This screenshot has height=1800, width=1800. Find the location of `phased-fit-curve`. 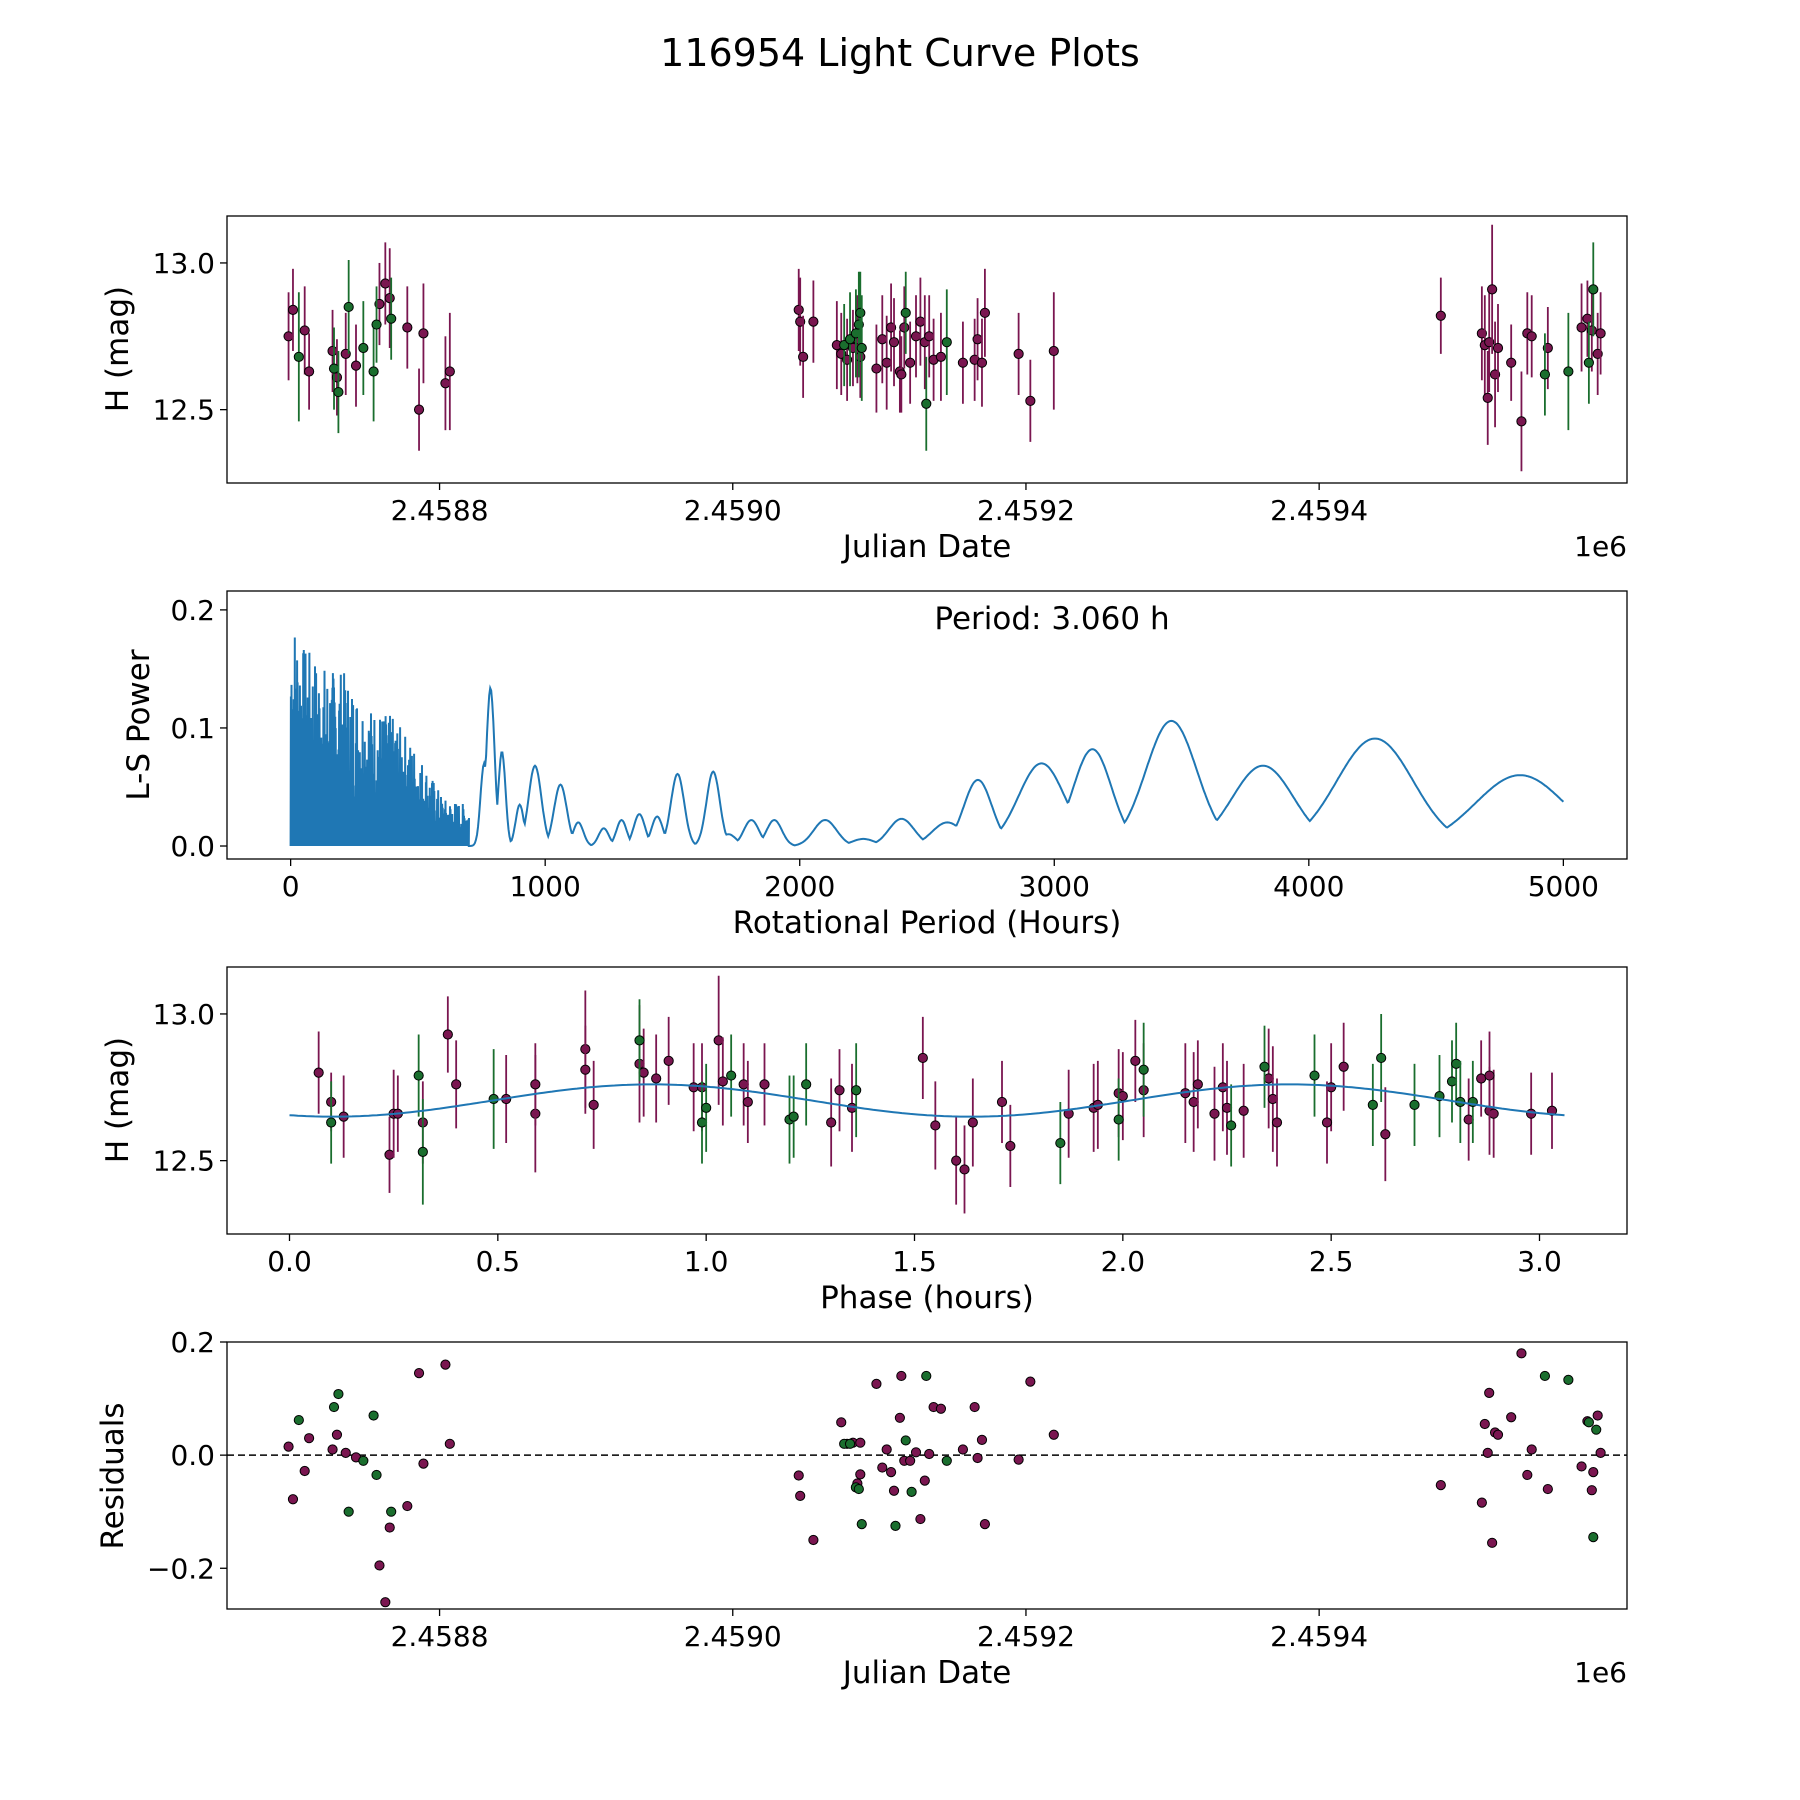

phased-fit-curve is located at coordinates (927, 1100).